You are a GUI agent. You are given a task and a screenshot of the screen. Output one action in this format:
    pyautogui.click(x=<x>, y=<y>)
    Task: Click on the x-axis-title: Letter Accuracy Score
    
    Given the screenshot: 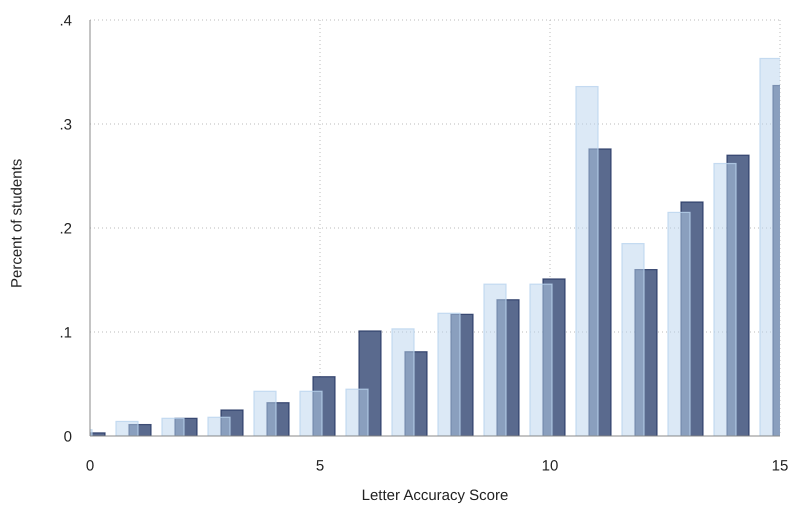 What is the action you would take?
    pyautogui.click(x=435, y=495)
    